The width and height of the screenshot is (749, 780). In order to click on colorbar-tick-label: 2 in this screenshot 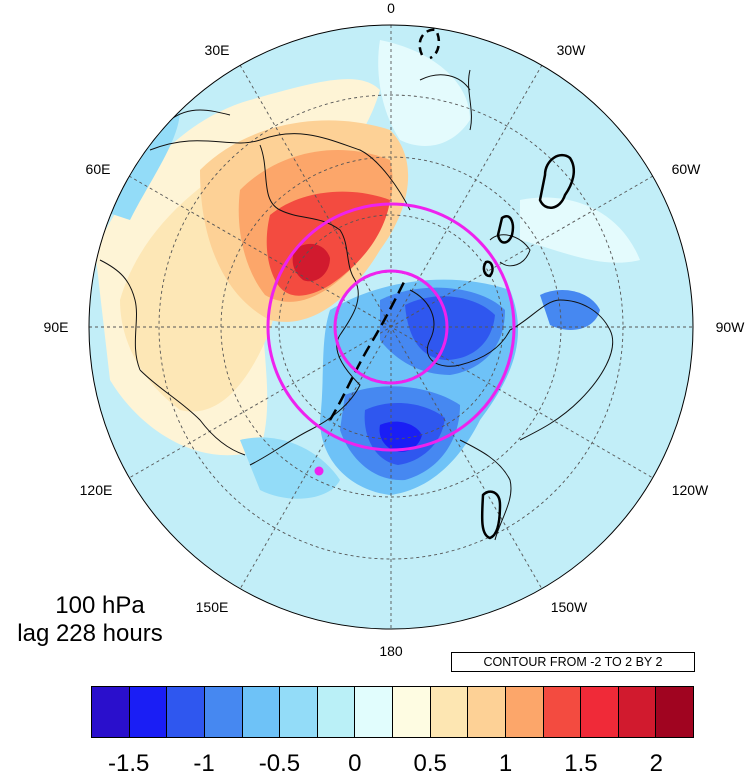, I will do `click(656, 763)`.